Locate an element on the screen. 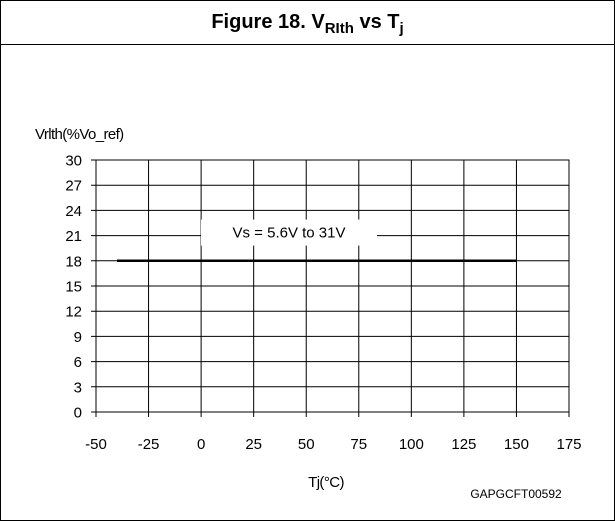 This screenshot has width=615, height=521. y-tick-label: 30 is located at coordinates (73, 161).